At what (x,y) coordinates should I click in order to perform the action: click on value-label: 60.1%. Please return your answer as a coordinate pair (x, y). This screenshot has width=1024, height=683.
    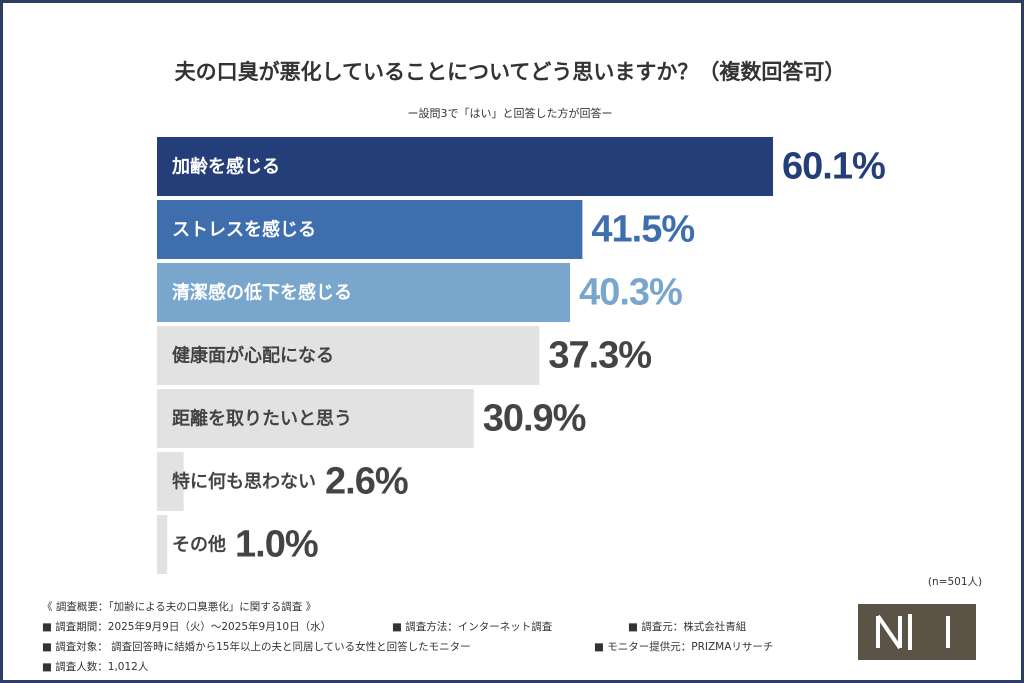
    Looking at the image, I should click on (833, 167).